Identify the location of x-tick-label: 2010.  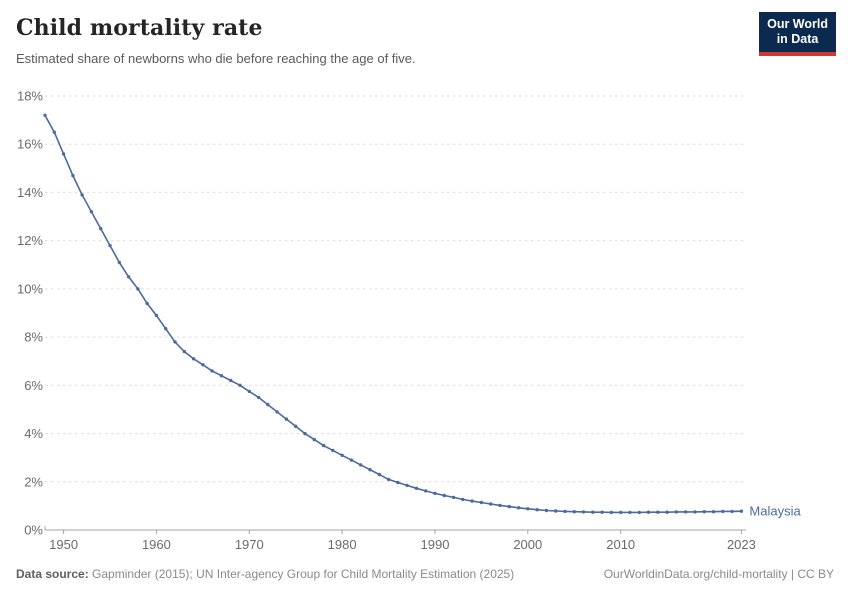
(620, 544).